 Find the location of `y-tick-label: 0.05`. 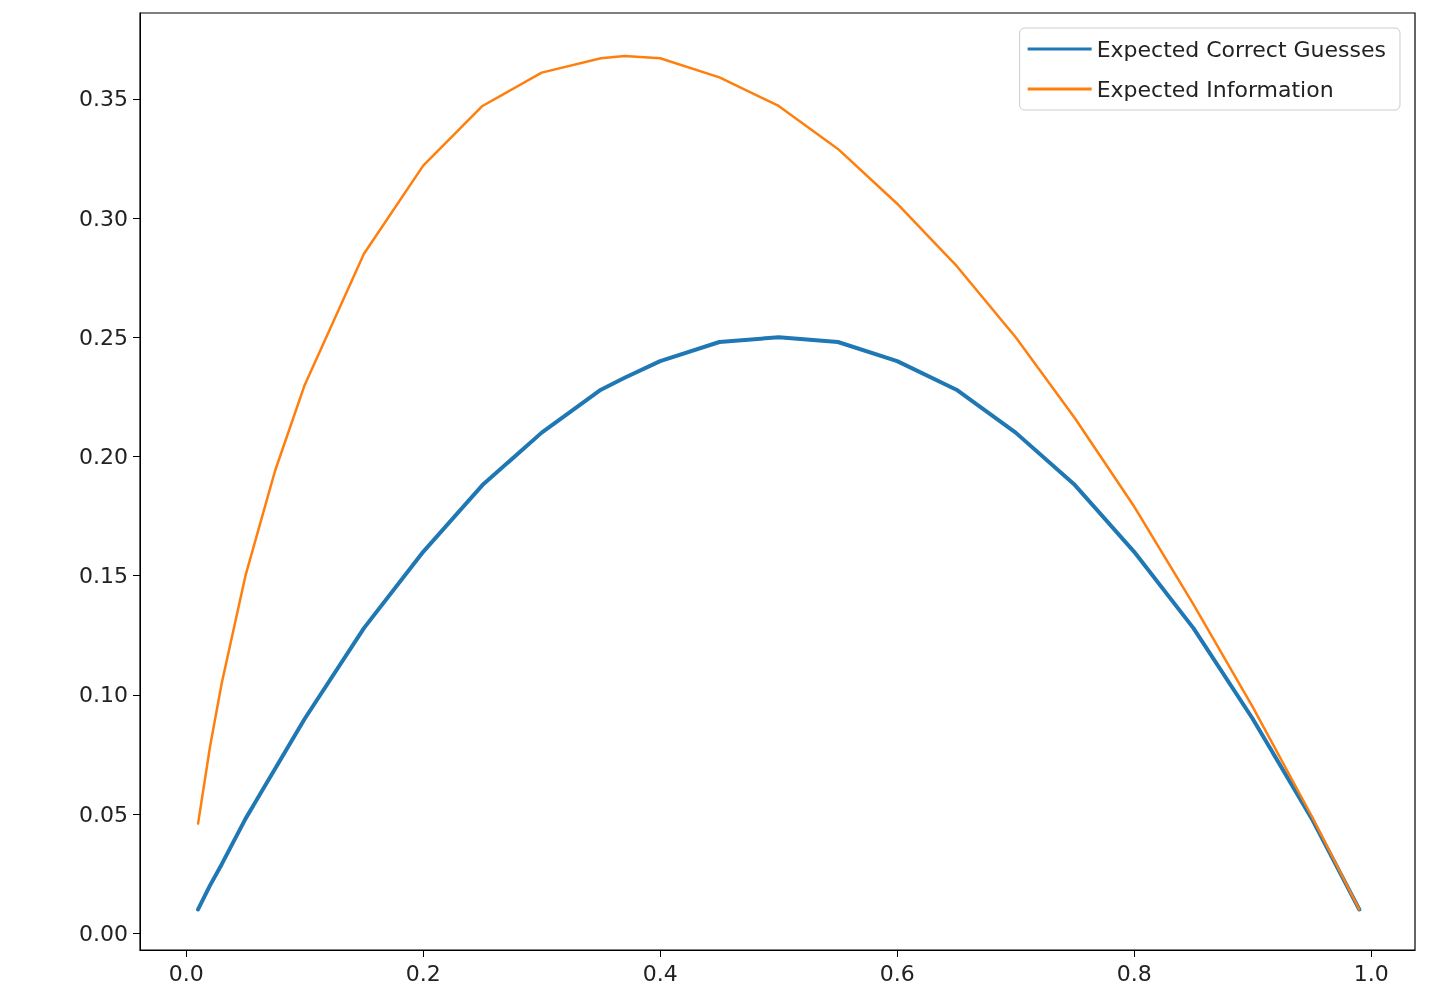

y-tick-label: 0.05 is located at coordinates (103, 814).